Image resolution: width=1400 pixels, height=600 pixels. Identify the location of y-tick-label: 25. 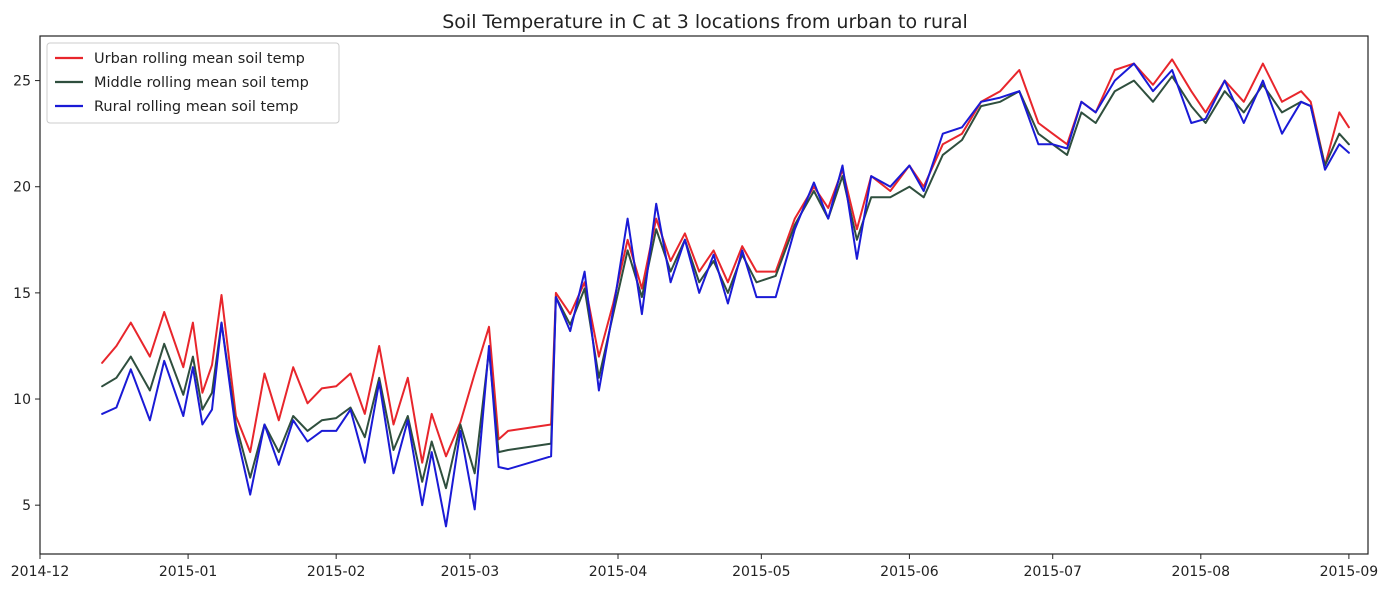
(22, 82).